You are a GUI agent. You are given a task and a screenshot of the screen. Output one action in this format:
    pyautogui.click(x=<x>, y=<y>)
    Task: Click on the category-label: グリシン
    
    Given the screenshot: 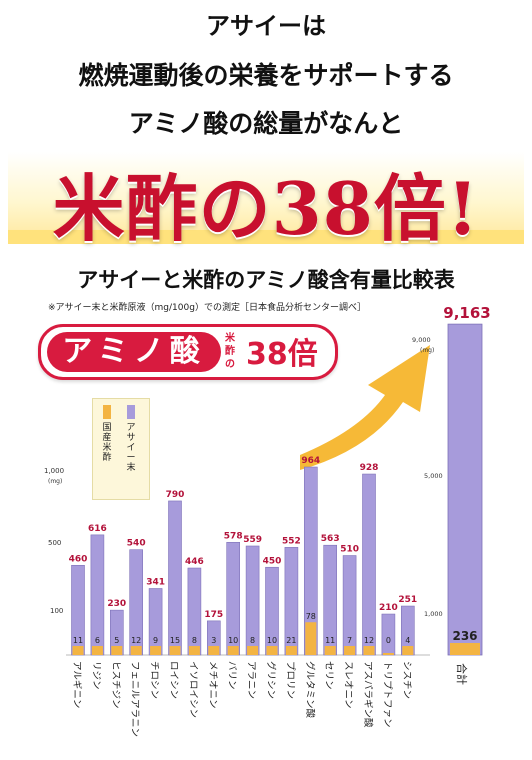 What is the action you would take?
    pyautogui.click(x=271, y=680)
    